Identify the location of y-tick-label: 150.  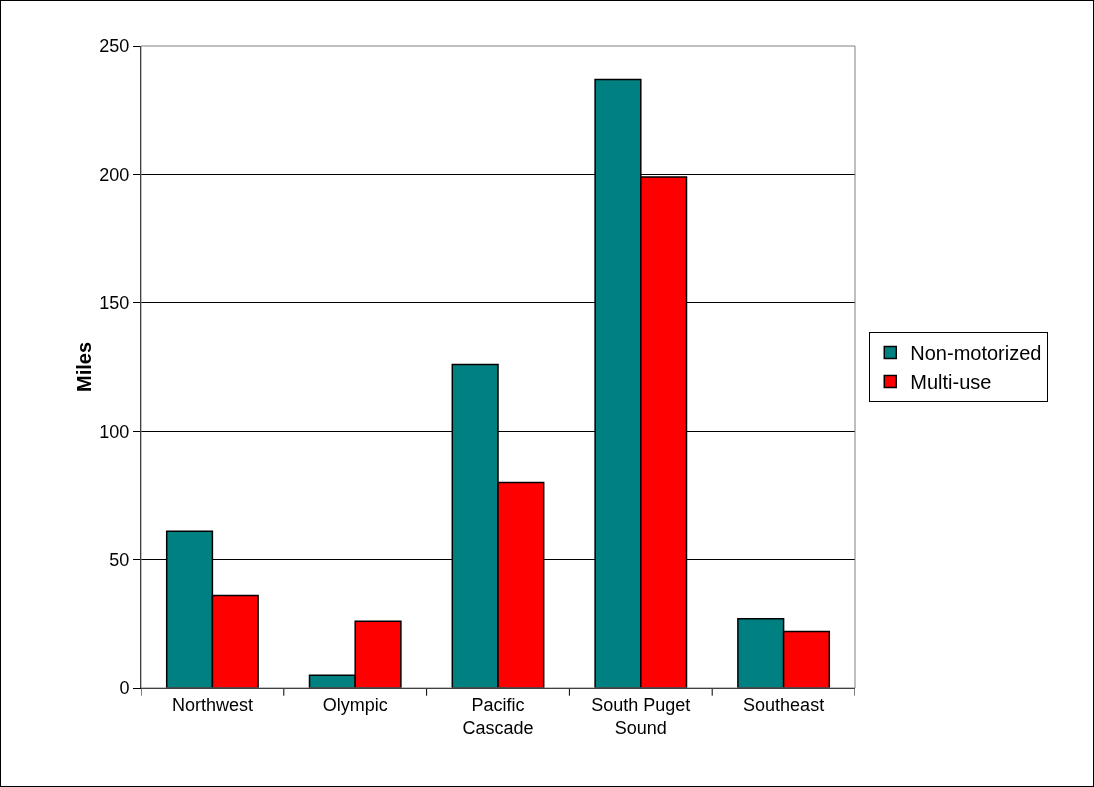
(114, 303).